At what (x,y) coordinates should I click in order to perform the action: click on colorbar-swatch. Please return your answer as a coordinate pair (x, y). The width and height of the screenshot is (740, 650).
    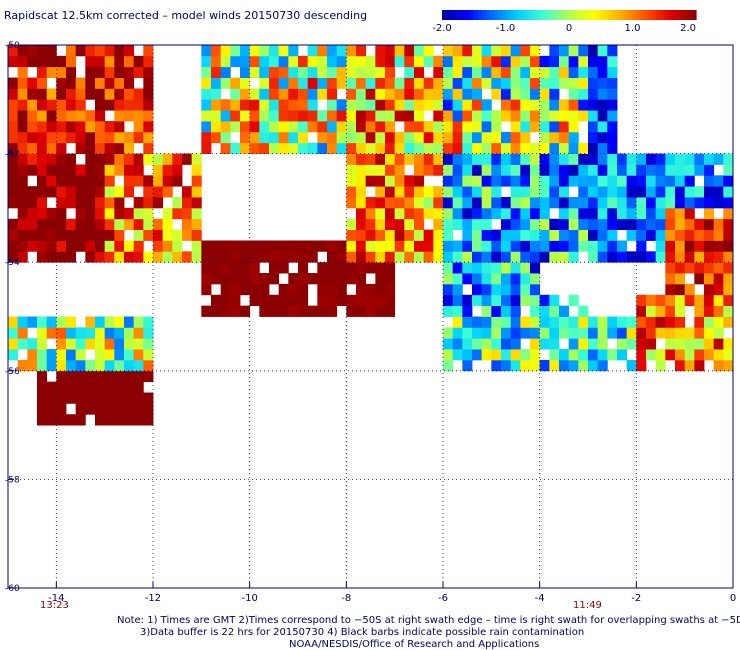
    Looking at the image, I should click on (504, 15).